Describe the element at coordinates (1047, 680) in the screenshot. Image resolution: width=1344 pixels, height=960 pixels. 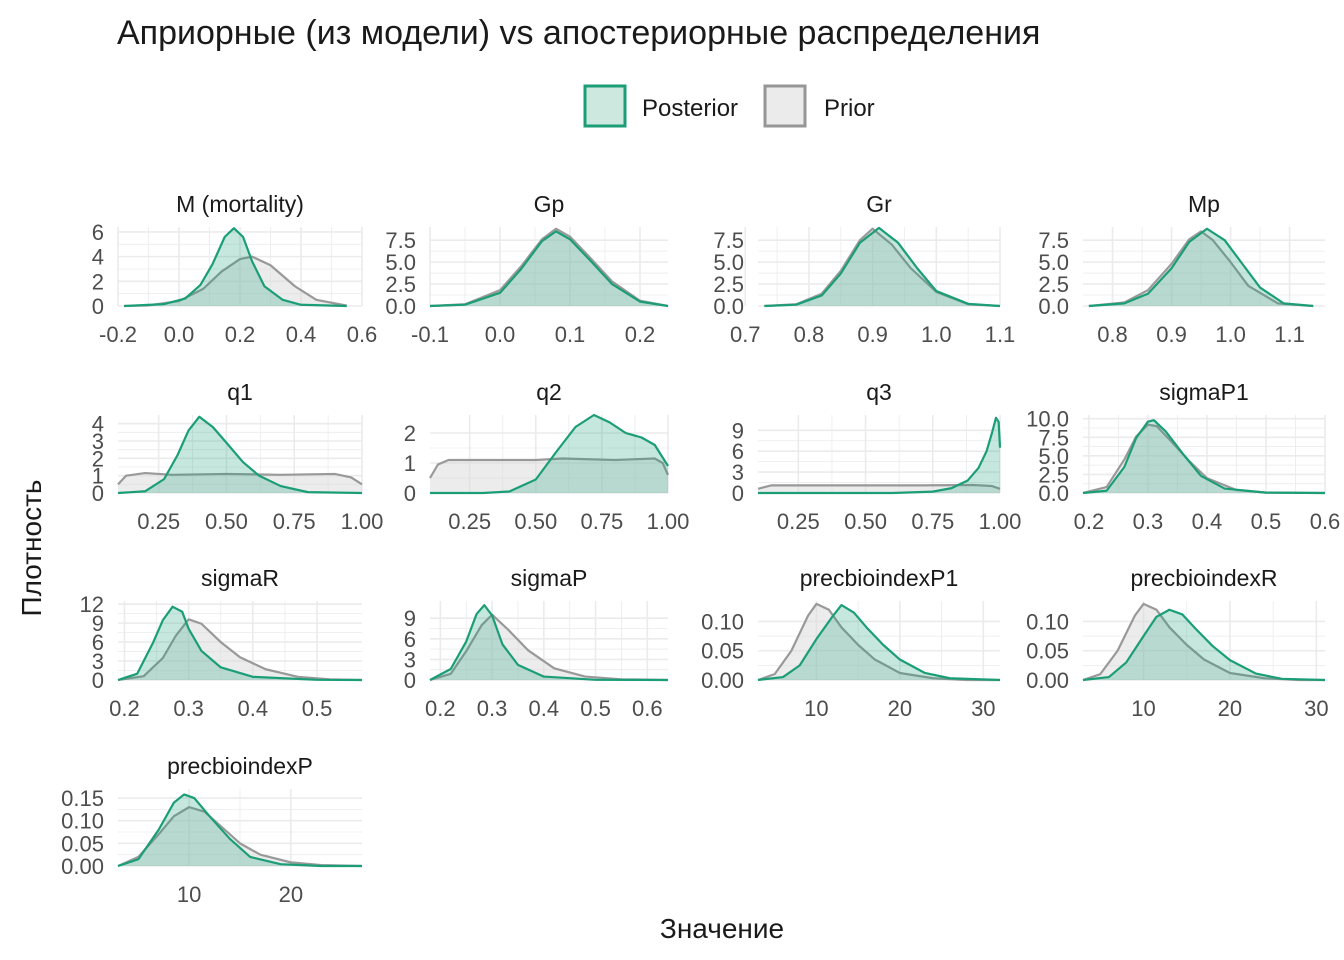
I see `y-tick-label: 0.00` at that location.